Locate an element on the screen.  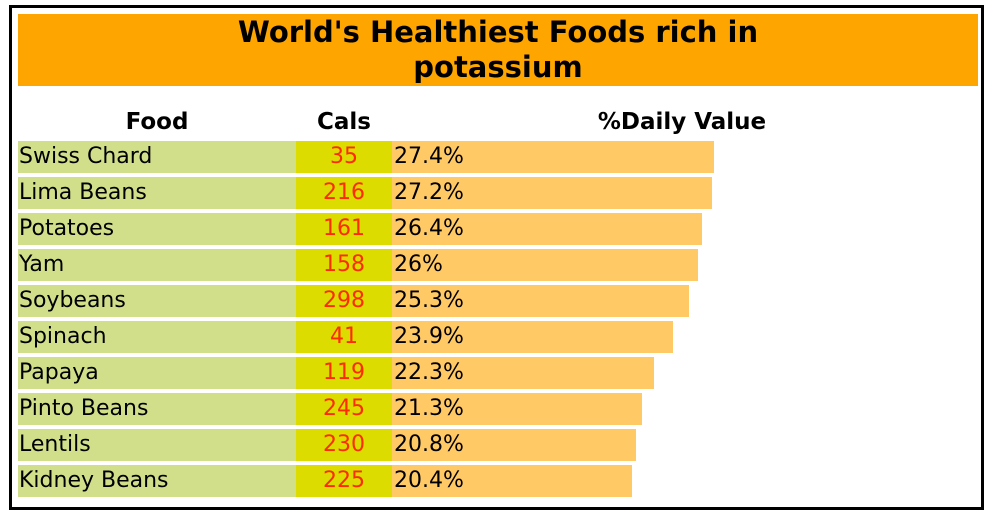
cals-cell: 225 is located at coordinates (344, 481).